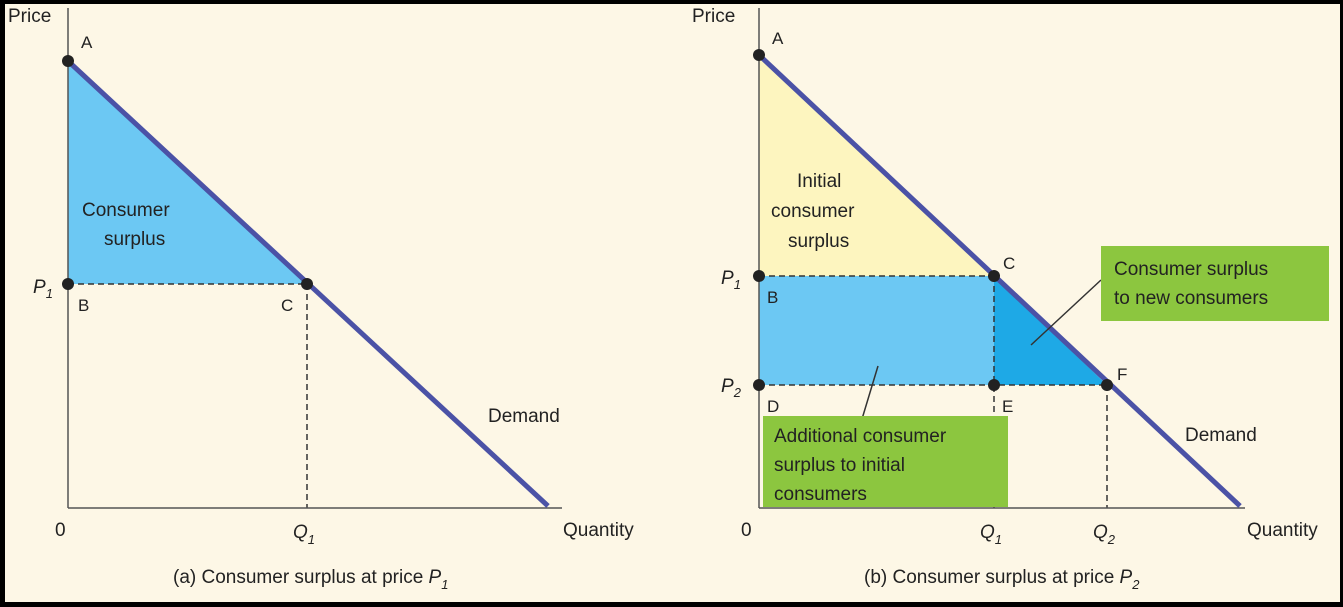 This screenshot has width=1343, height=607. I want to click on panel-b-new-consumers-callout-line2: to new consumers, so click(1191, 298).